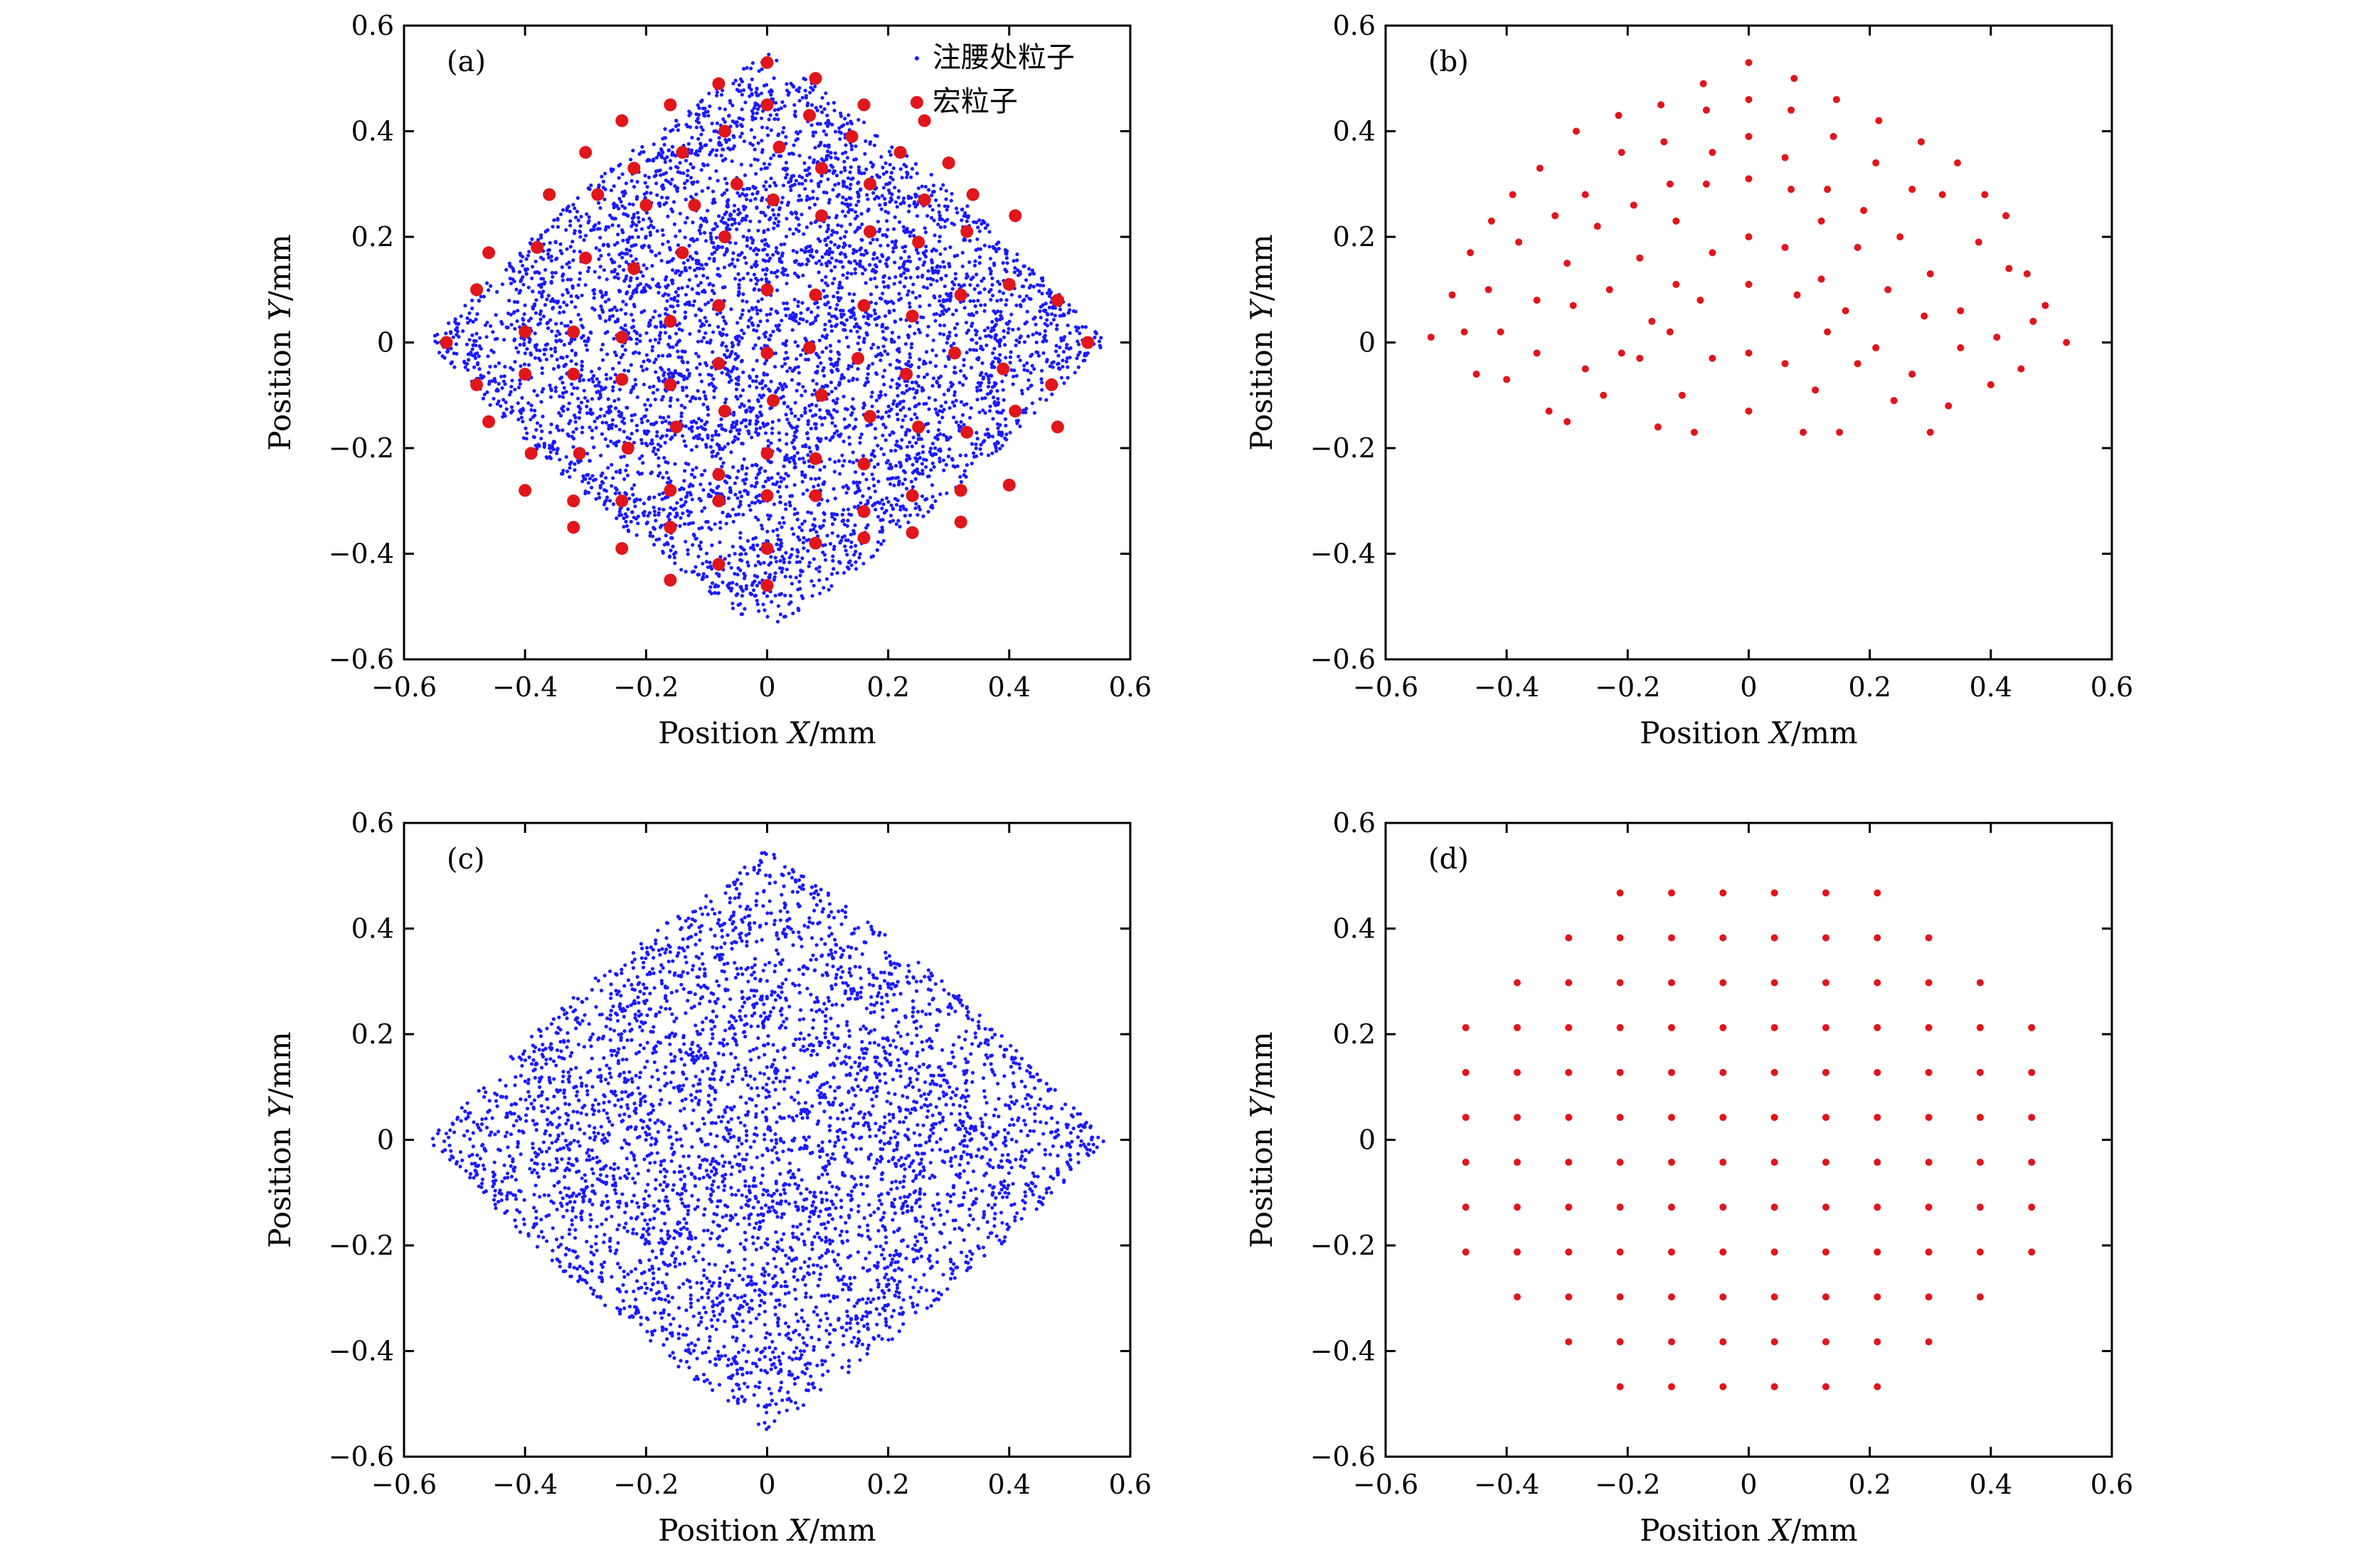  What do you see at coordinates (361, 554) in the screenshot?
I see `y-tick-label: −0.4` at bounding box center [361, 554].